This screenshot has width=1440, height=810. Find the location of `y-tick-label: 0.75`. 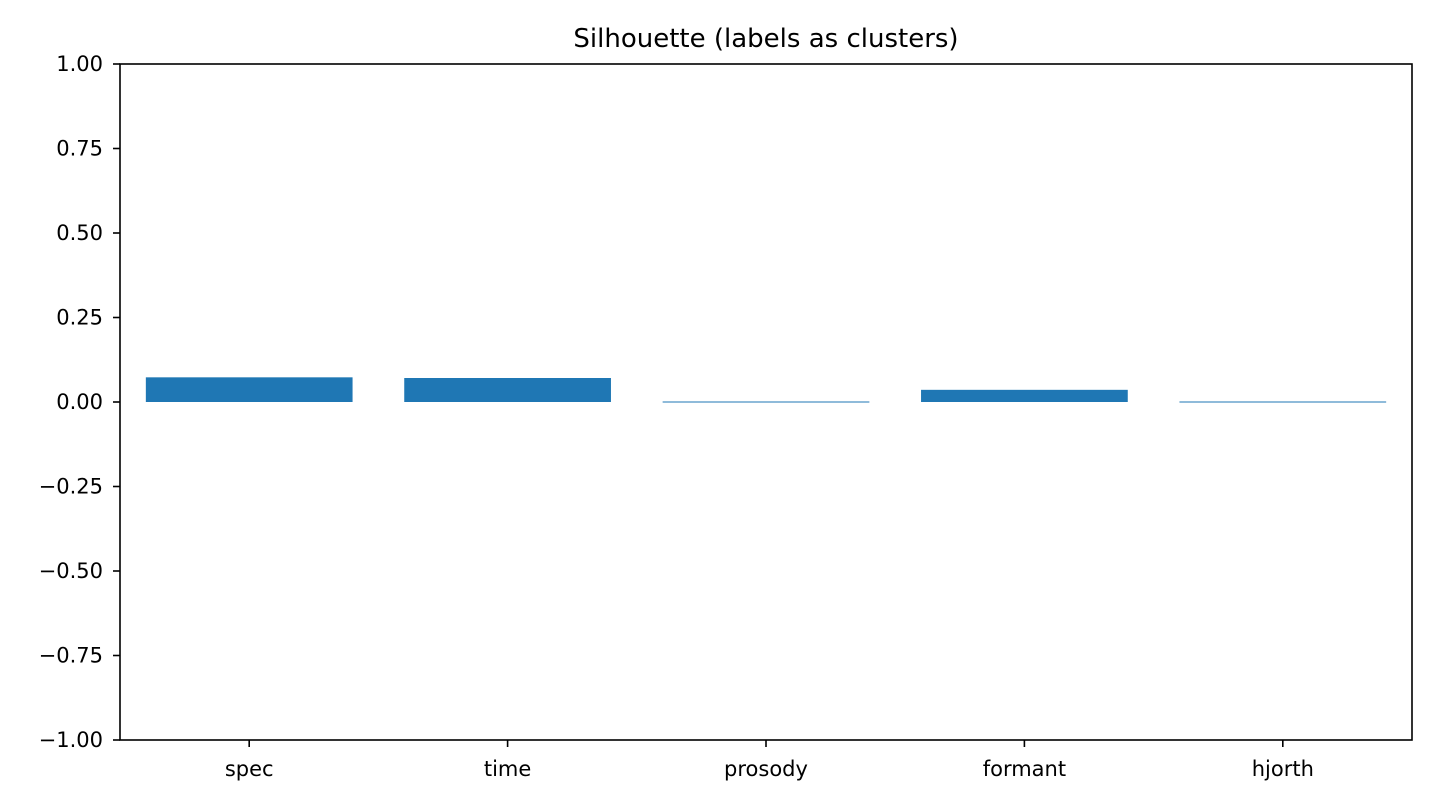

y-tick-label: 0.75 is located at coordinates (79, 149).